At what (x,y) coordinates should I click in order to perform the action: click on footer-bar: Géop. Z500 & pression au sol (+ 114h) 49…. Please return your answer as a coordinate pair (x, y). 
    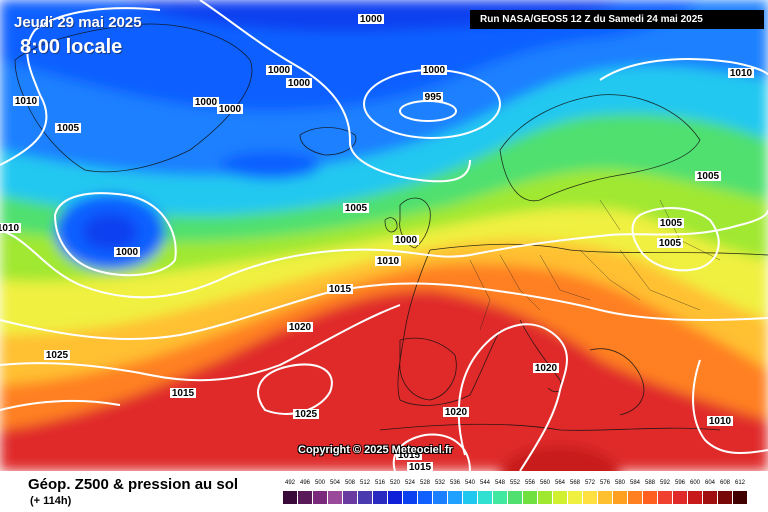
    Looking at the image, I should click on (384, 491).